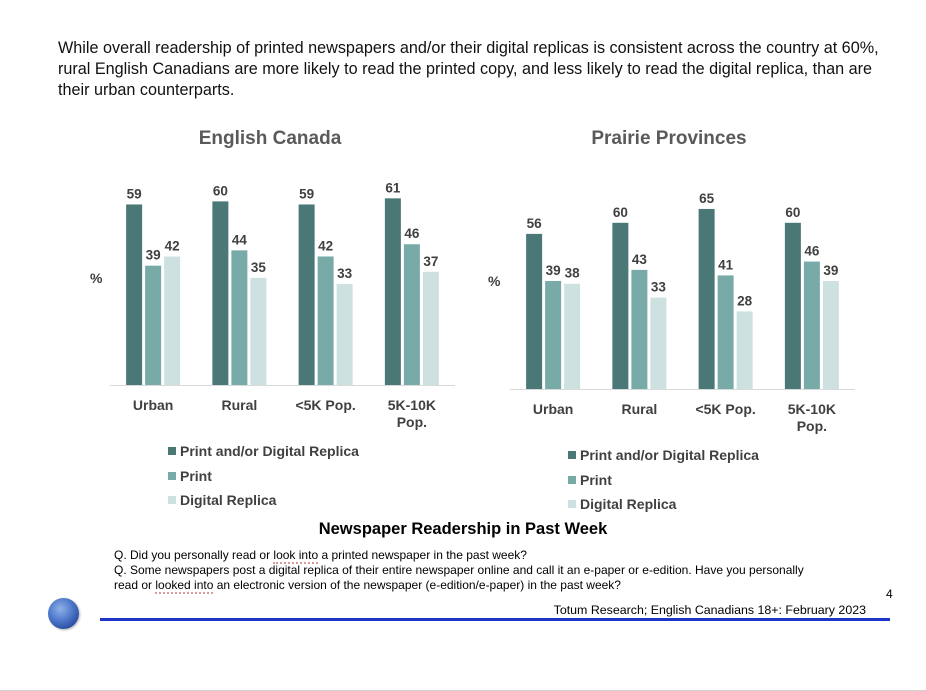 The image size is (926, 691). I want to click on y-axis-label-prairie-provinces: %, so click(494, 281).